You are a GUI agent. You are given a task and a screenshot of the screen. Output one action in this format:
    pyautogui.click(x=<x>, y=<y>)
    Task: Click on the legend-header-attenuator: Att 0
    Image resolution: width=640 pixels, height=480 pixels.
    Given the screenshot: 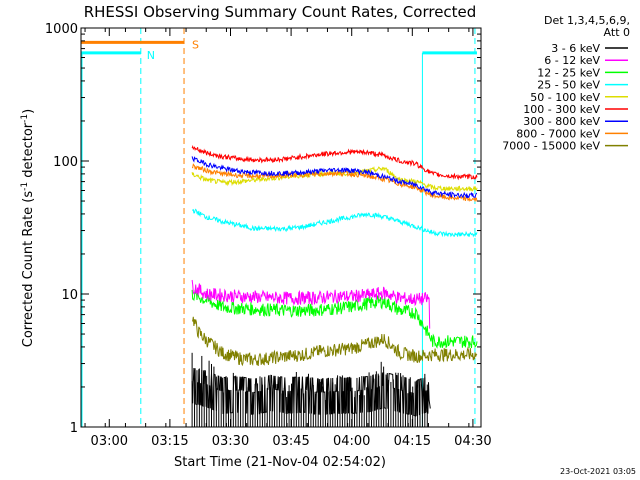 What is the action you would take?
    pyautogui.click(x=617, y=32)
    